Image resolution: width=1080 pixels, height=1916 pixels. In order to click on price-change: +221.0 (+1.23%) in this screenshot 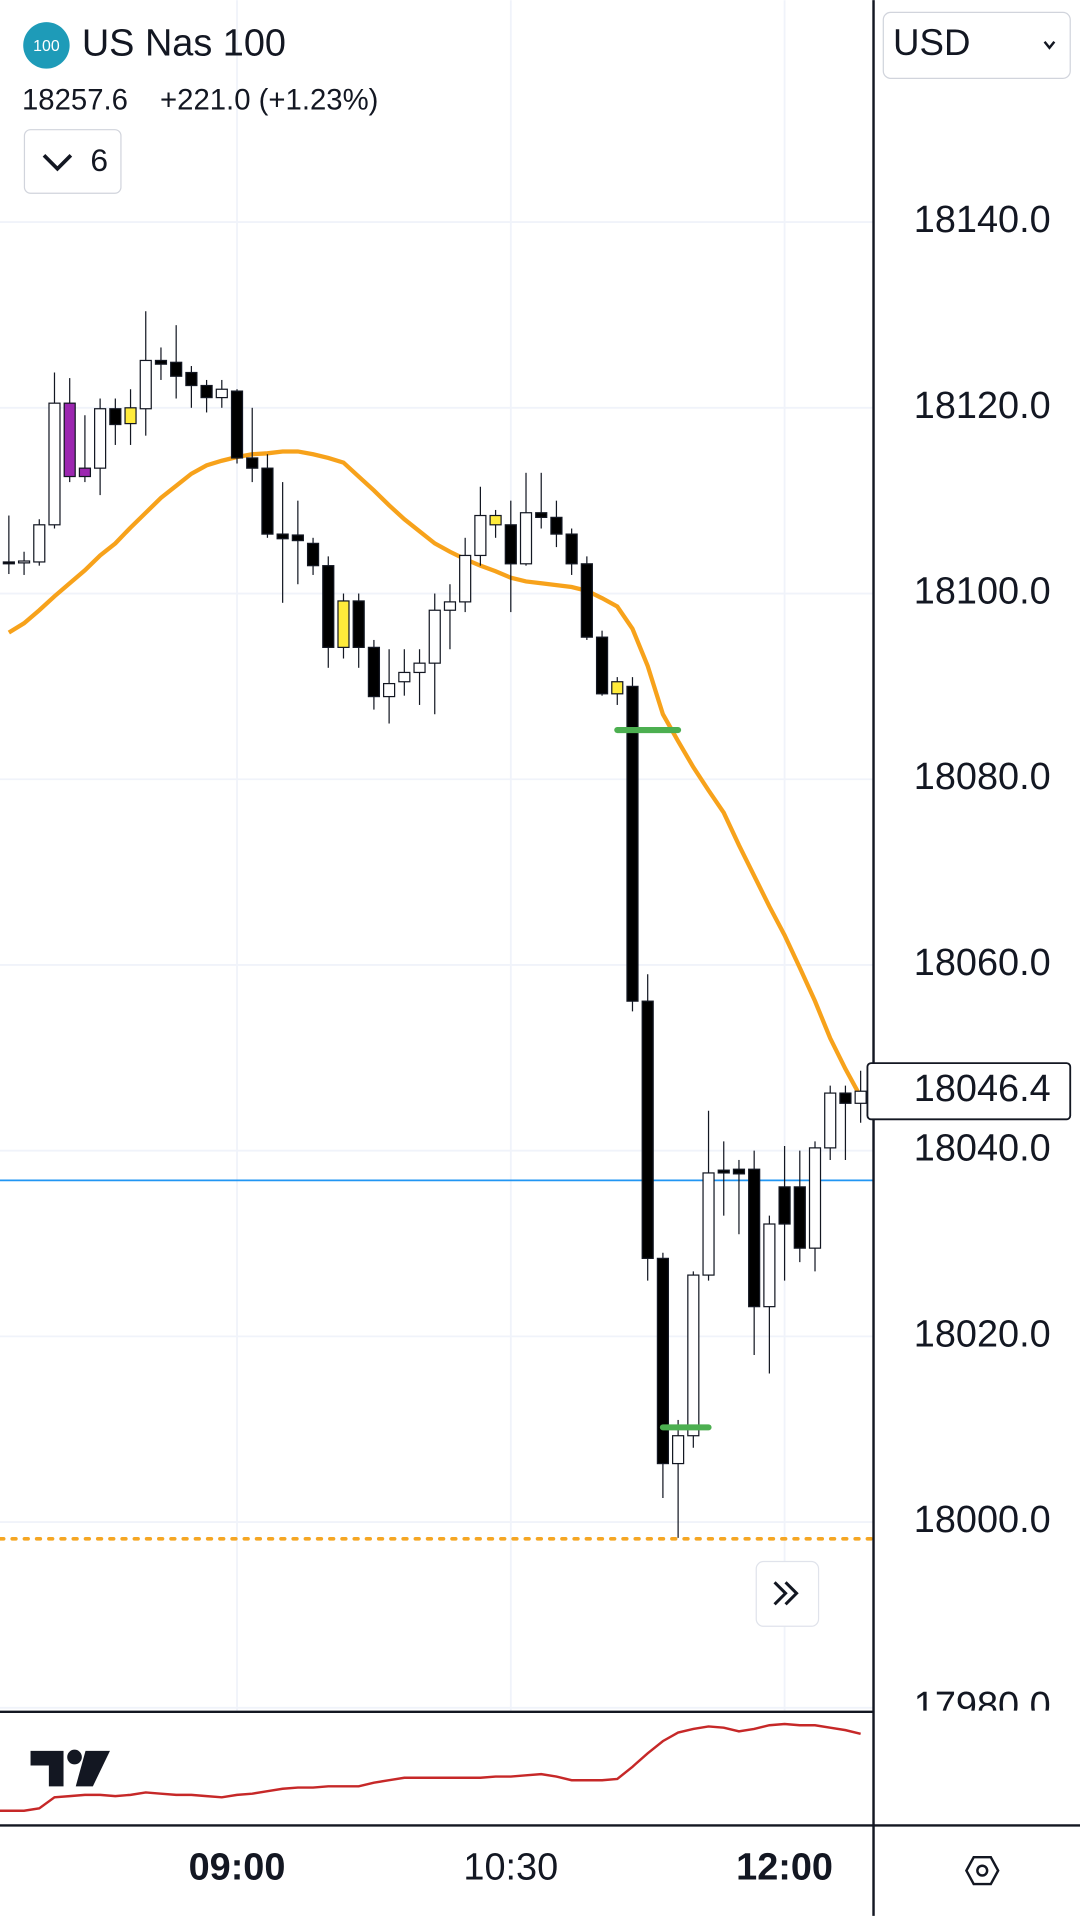, I will do `click(269, 99)`.